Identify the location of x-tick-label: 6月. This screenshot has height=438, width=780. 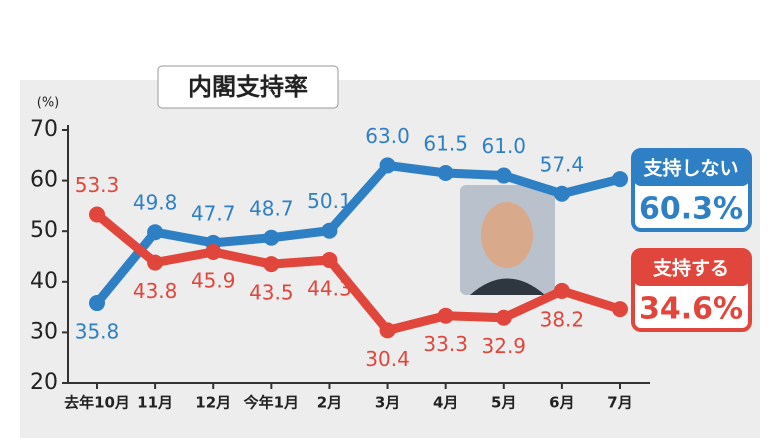
(561, 403).